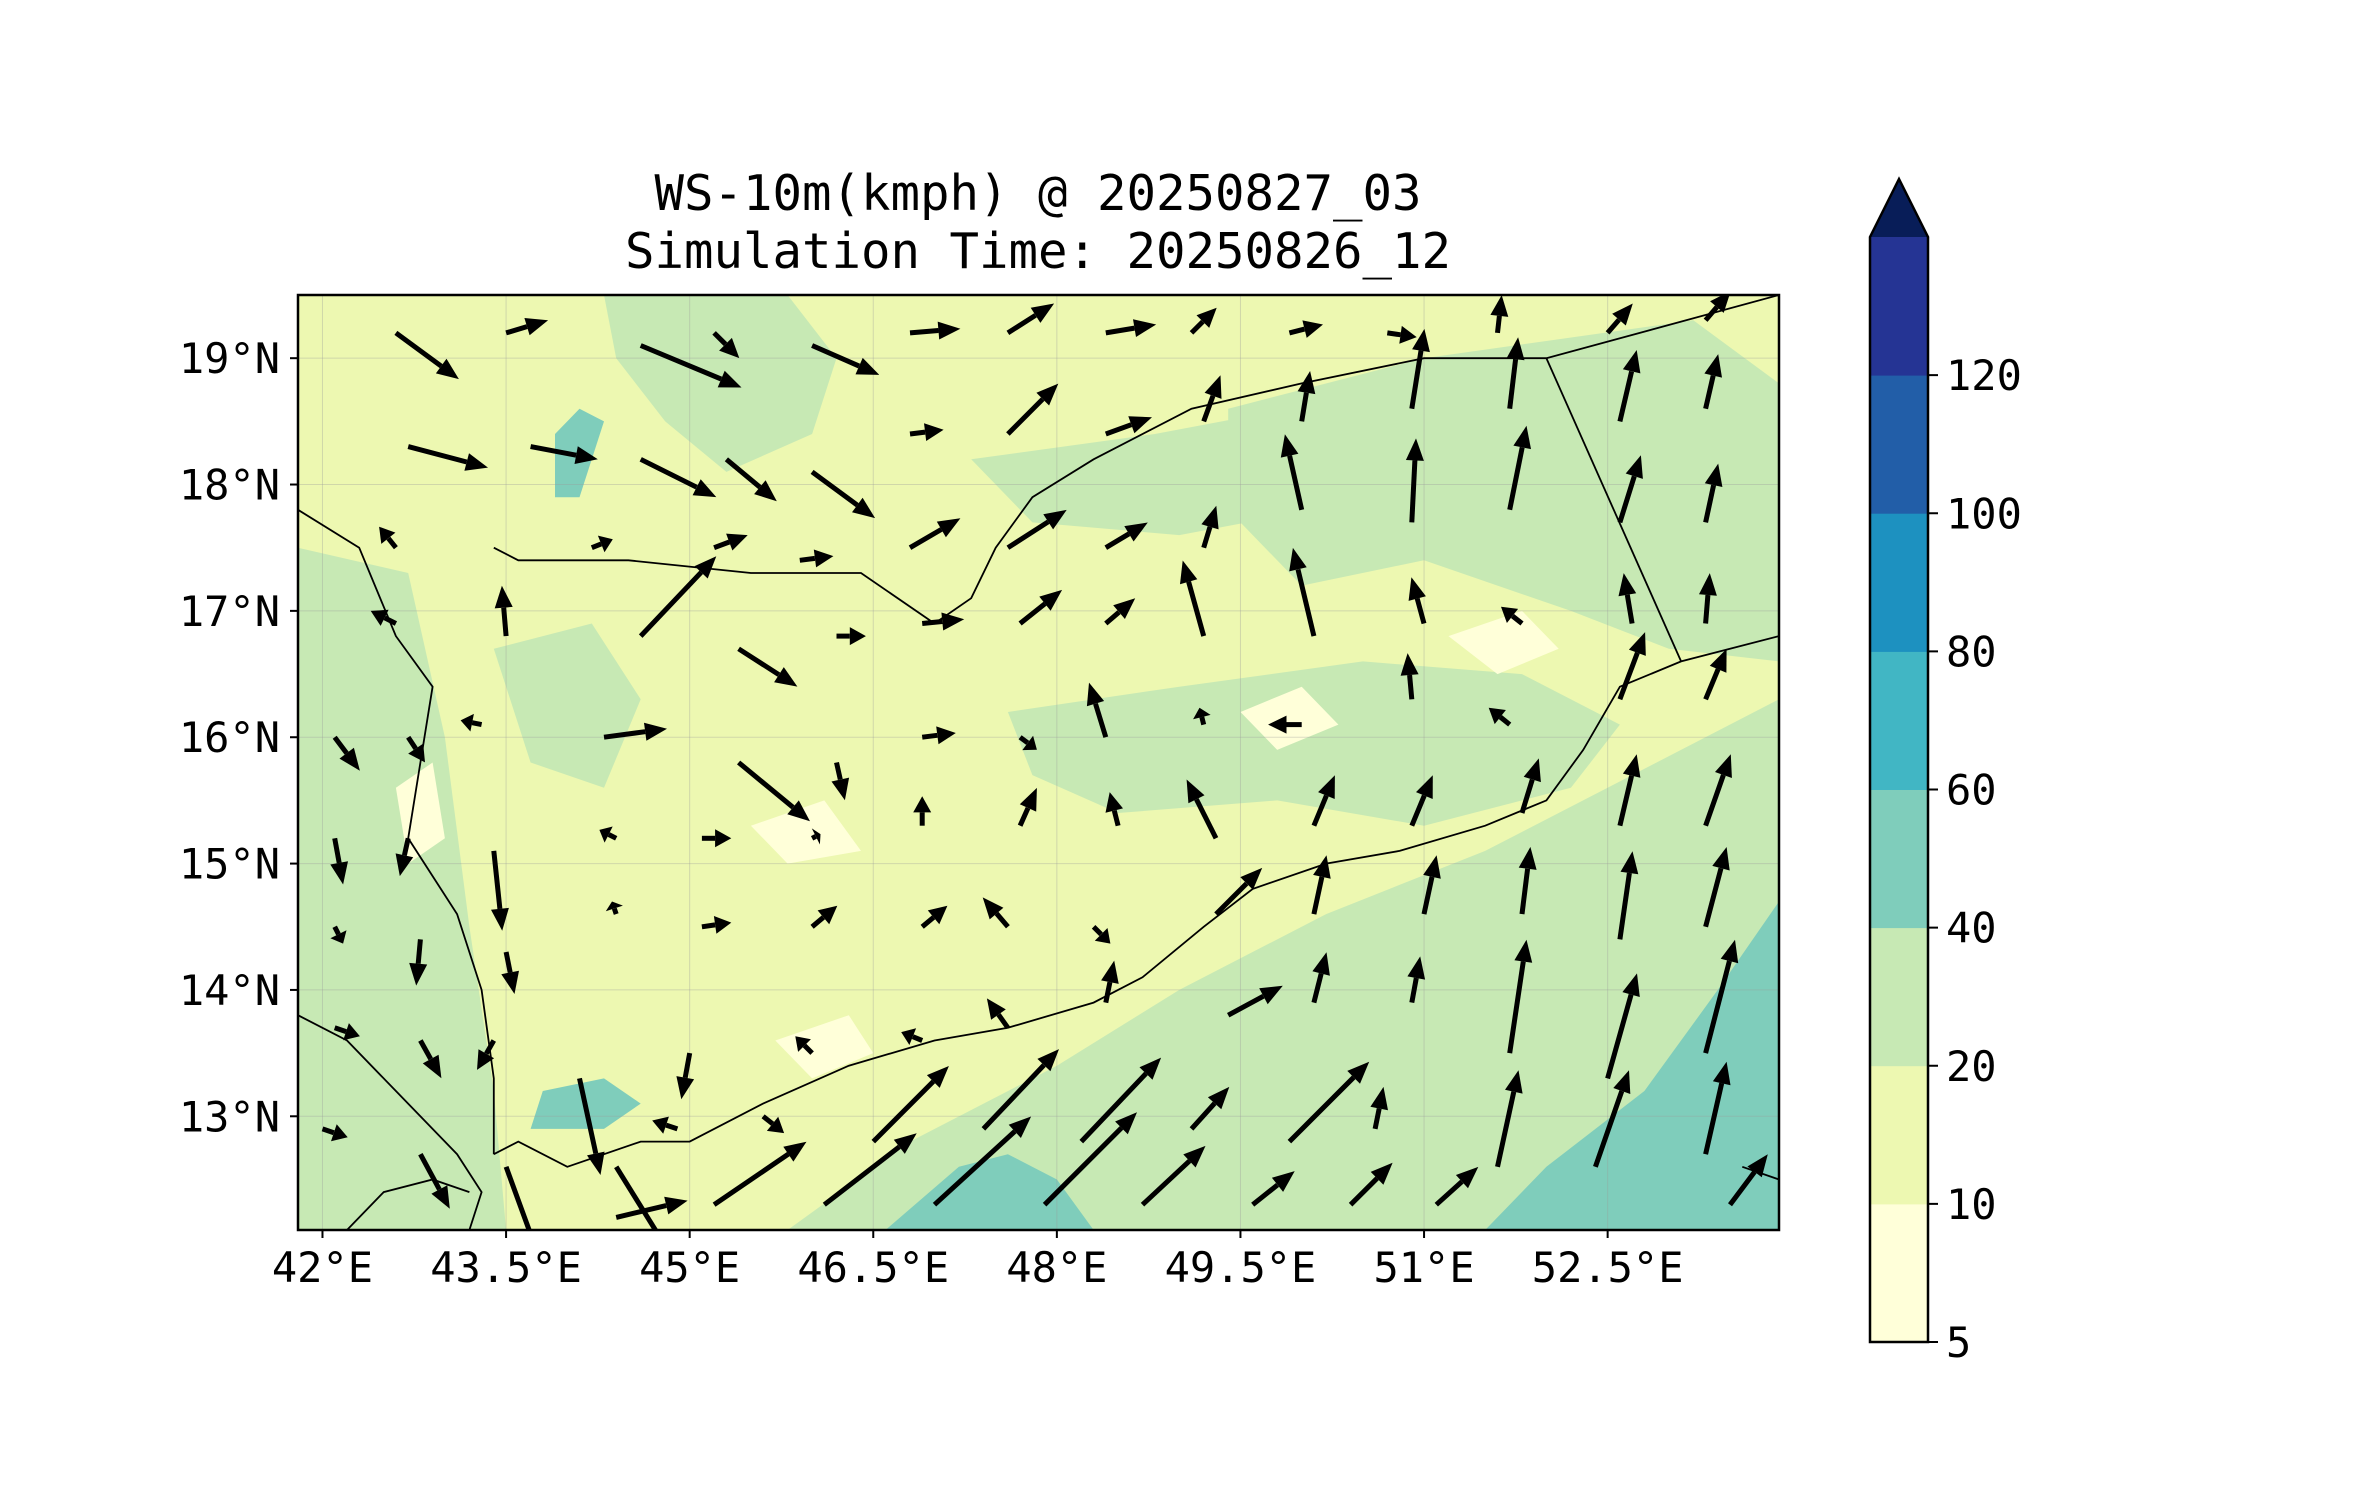 The width and height of the screenshot is (2371, 1500). What do you see at coordinates (1608, 1267) in the screenshot?
I see `x-tick-label: 52.5°E` at bounding box center [1608, 1267].